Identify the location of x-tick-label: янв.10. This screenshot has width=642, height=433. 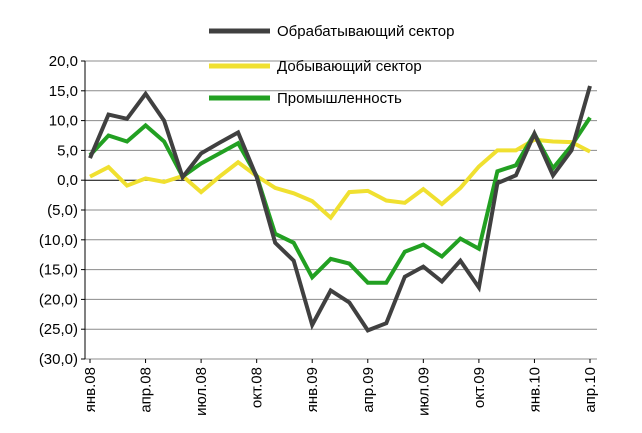
(534, 389).